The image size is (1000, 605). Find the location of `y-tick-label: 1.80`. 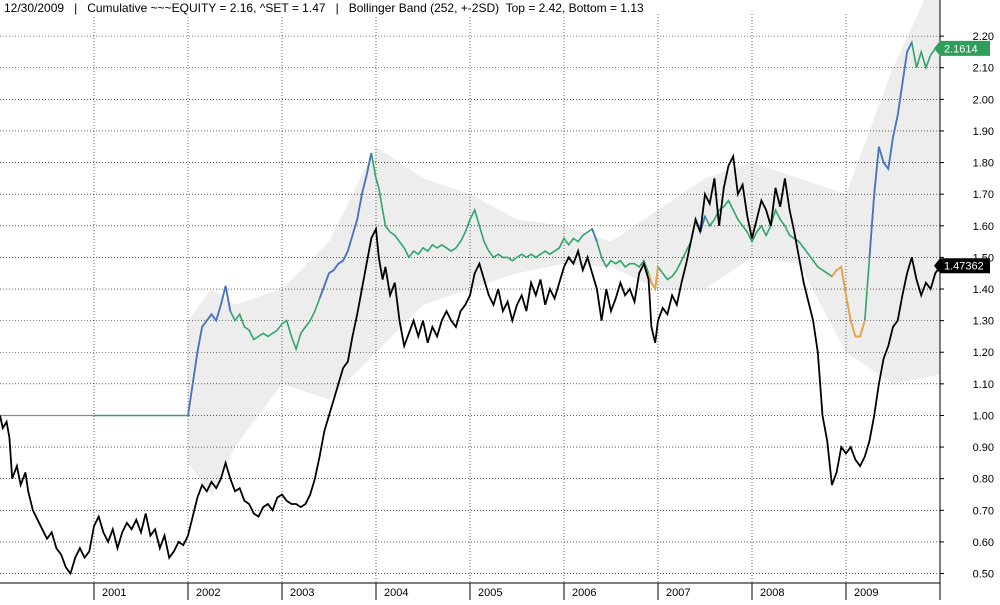

y-tick-label: 1.80 is located at coordinates (983, 164).